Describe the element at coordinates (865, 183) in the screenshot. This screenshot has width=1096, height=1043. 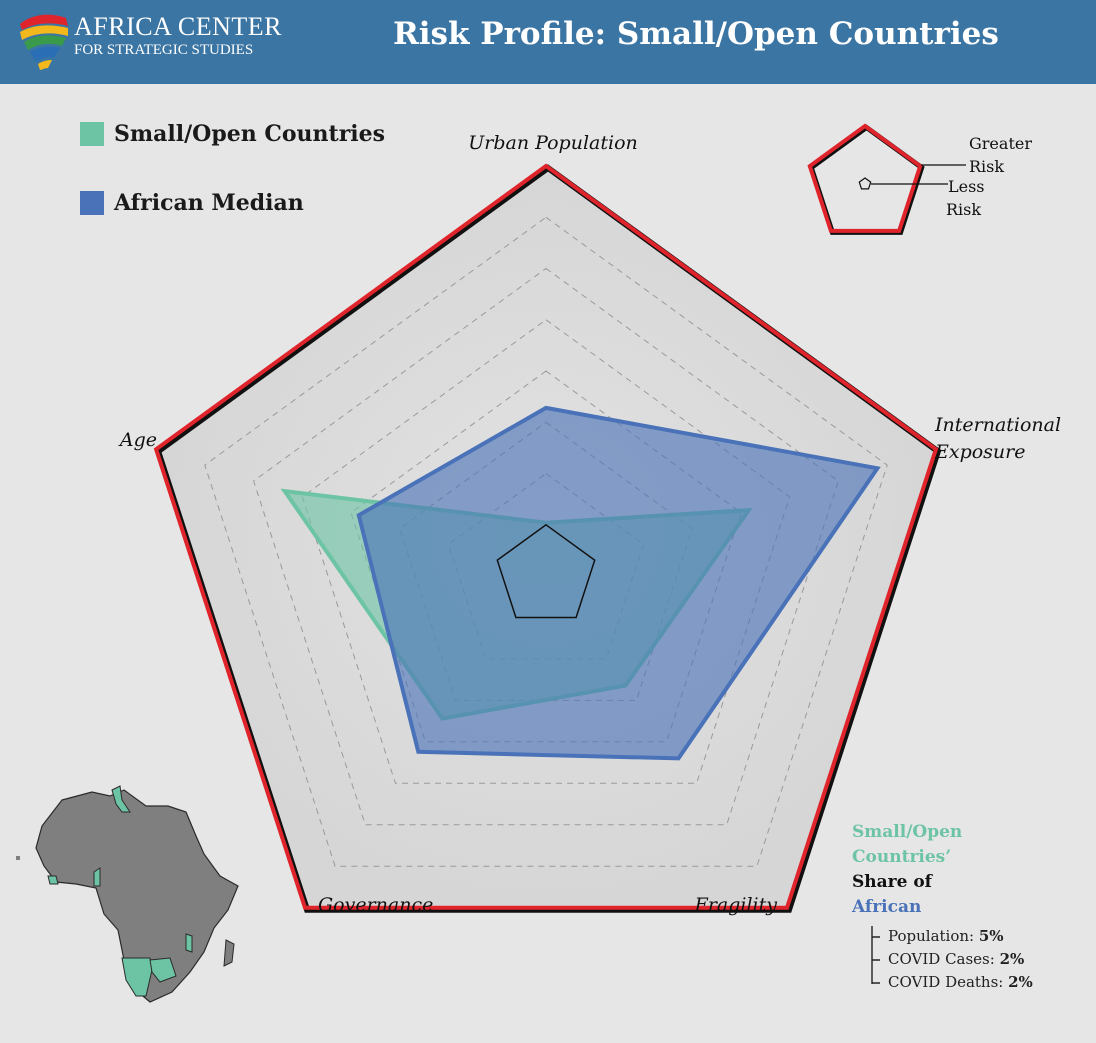
I see `key-inner-pentagon` at that location.